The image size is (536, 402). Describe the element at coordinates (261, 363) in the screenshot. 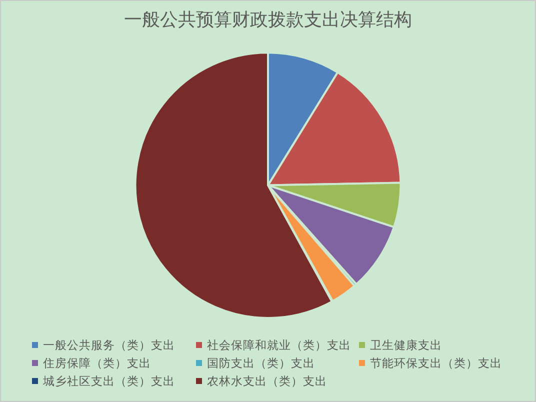

I see `legend-label: 国防支出（类）支出` at that location.